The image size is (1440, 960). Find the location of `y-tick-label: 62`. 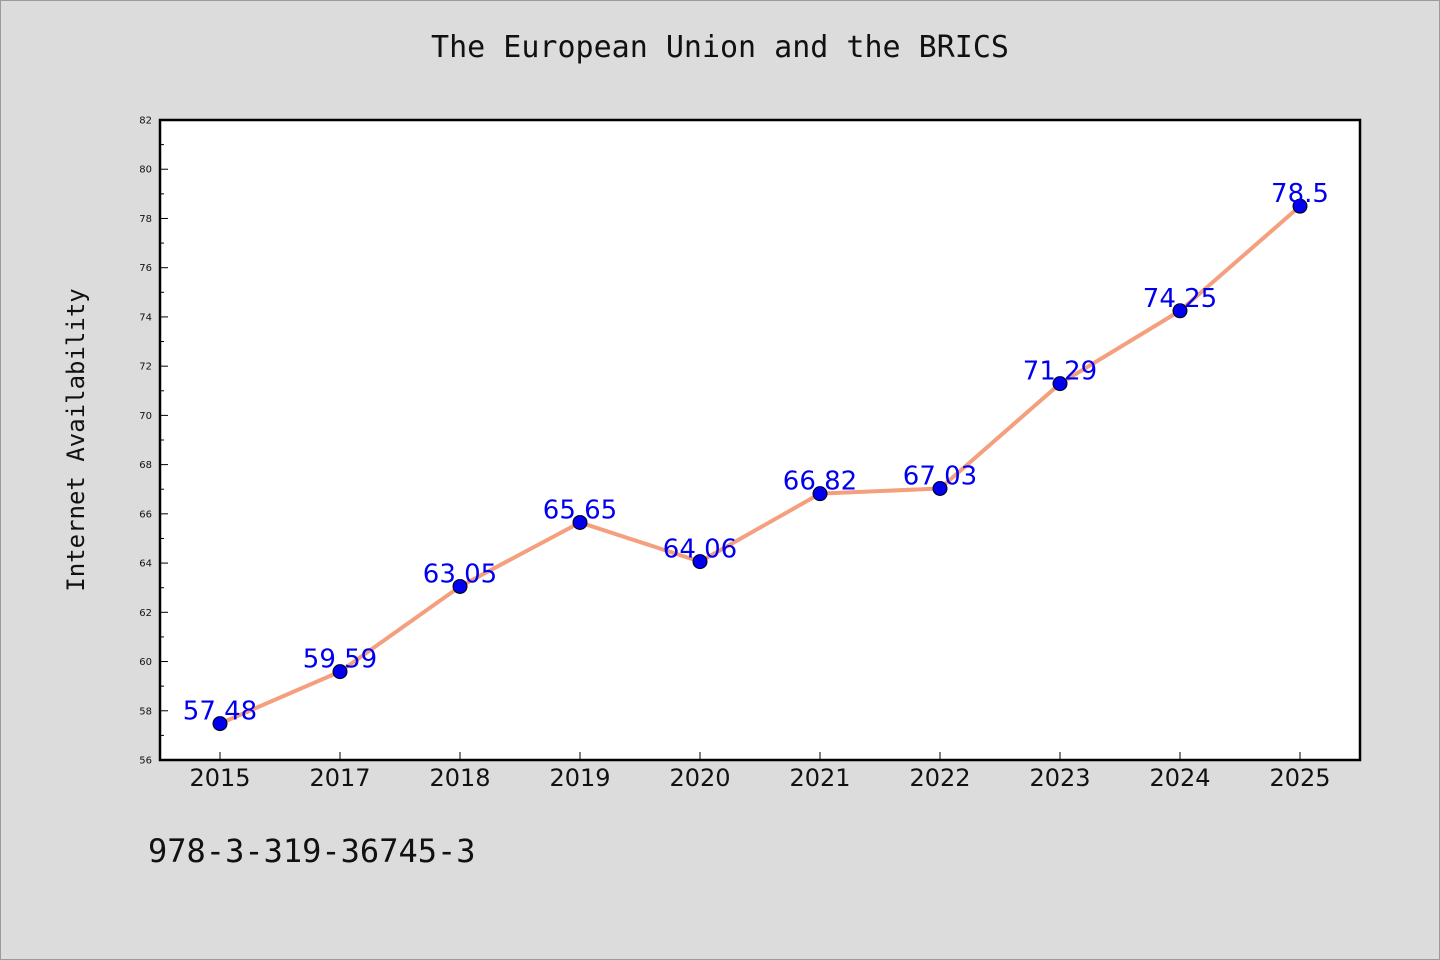

y-tick-label: 62 is located at coordinates (145, 613).